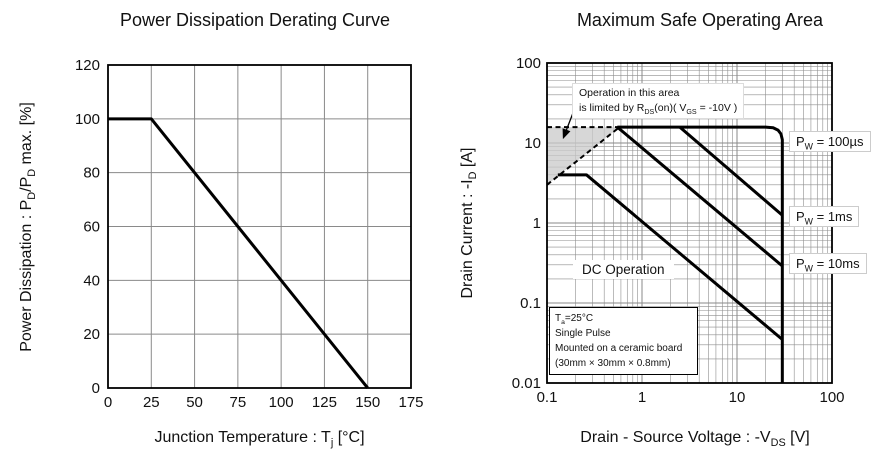 The image size is (873, 463). I want to click on condition-board-size: (30mm × 30mm × 0.8mm), so click(613, 363).